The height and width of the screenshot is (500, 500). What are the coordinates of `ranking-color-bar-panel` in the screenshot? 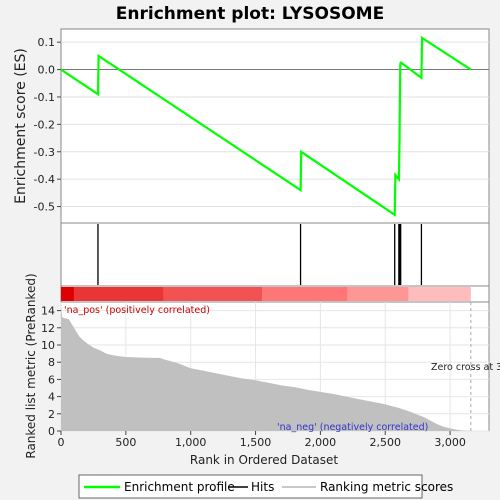 It's located at (275, 294).